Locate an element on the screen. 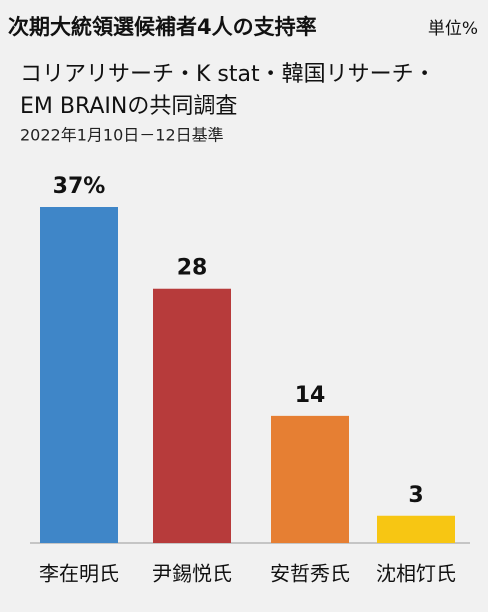 This screenshot has height=612, width=488. x-tick-label: 安哲秀氏 is located at coordinates (310, 574).